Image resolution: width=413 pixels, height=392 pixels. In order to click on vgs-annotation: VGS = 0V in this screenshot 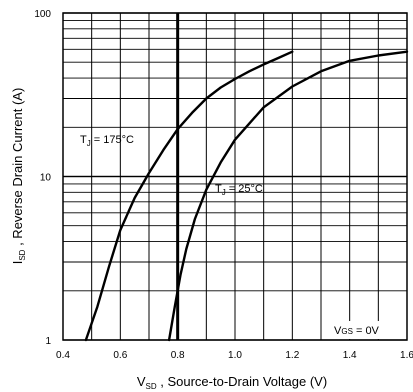, I will do `click(368, 330)`.